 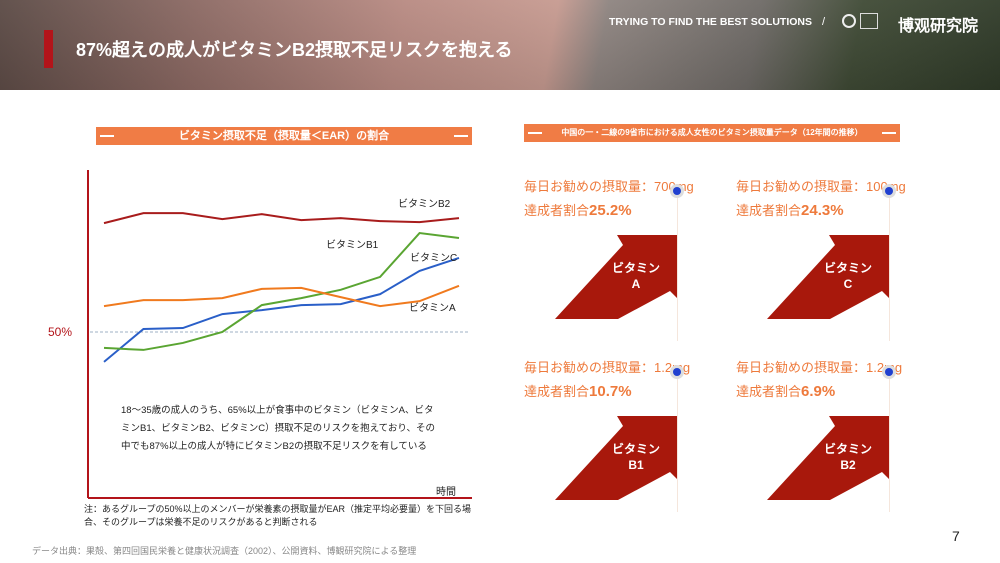 I want to click on vitamin-name: ビタミン A, so click(x=636, y=276).